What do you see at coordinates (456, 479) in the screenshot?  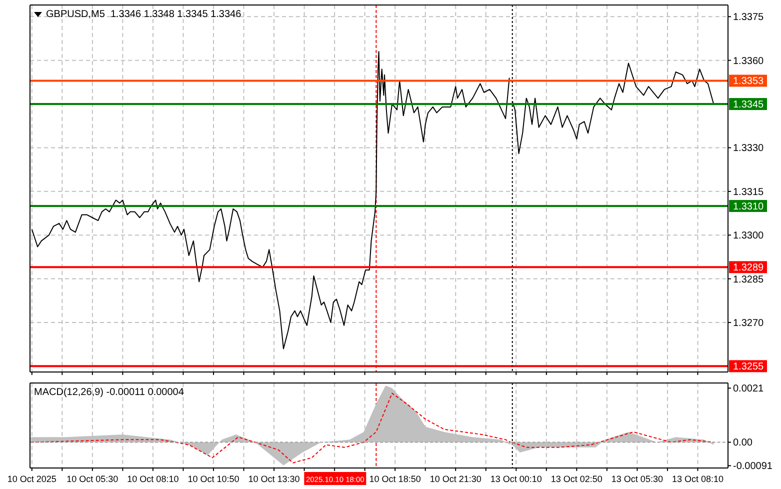 I see `x-tick-label: 10 Oct 21:30` at bounding box center [456, 479].